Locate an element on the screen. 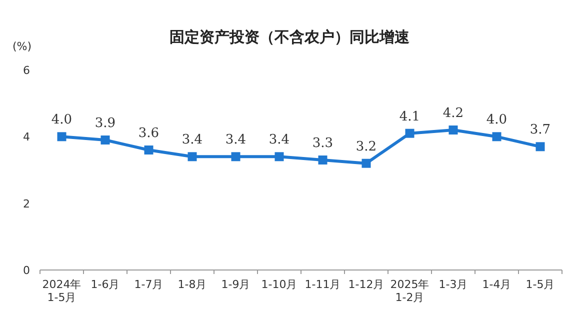 Image resolution: width=579 pixels, height=334 pixels. x-tick-label: 1-6月 is located at coordinates (105, 284).